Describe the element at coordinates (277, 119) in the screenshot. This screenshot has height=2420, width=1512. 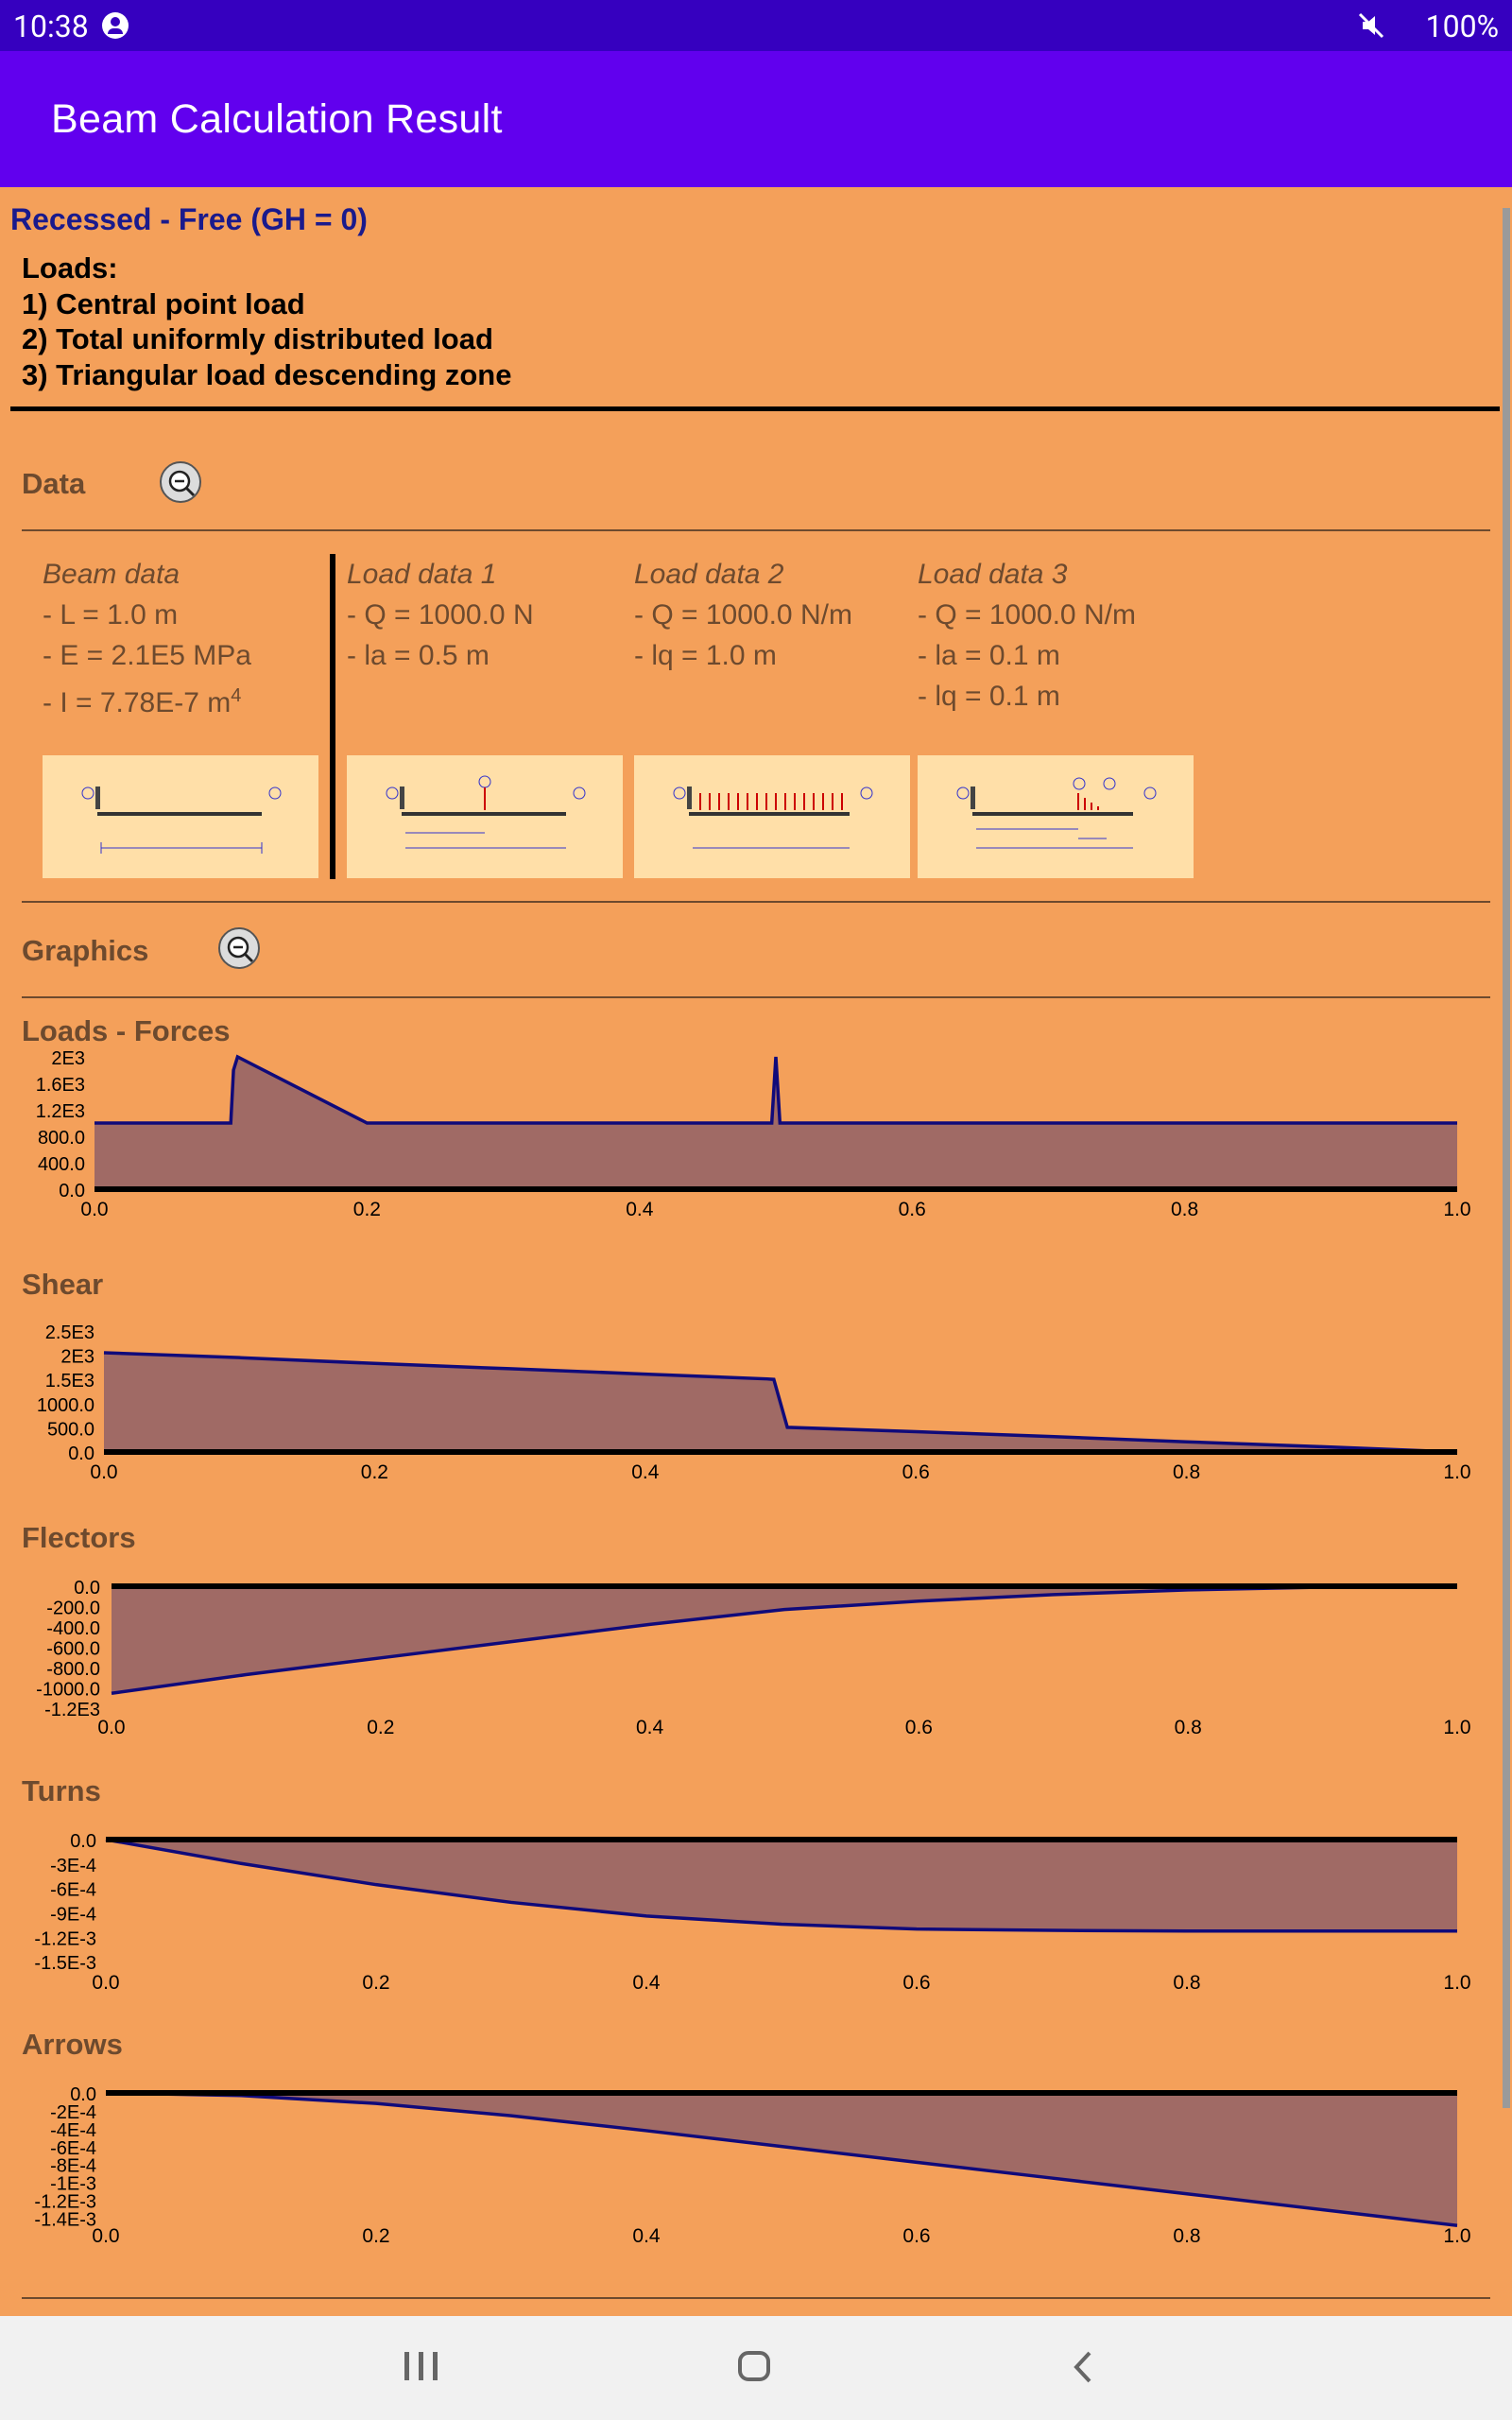
I see `page-title: Beam Calculation Result` at that location.